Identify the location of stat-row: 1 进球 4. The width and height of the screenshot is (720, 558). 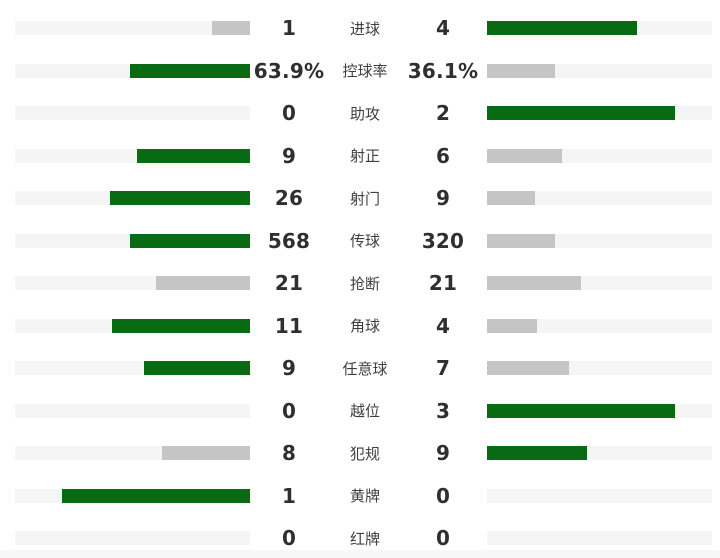
(367, 28).